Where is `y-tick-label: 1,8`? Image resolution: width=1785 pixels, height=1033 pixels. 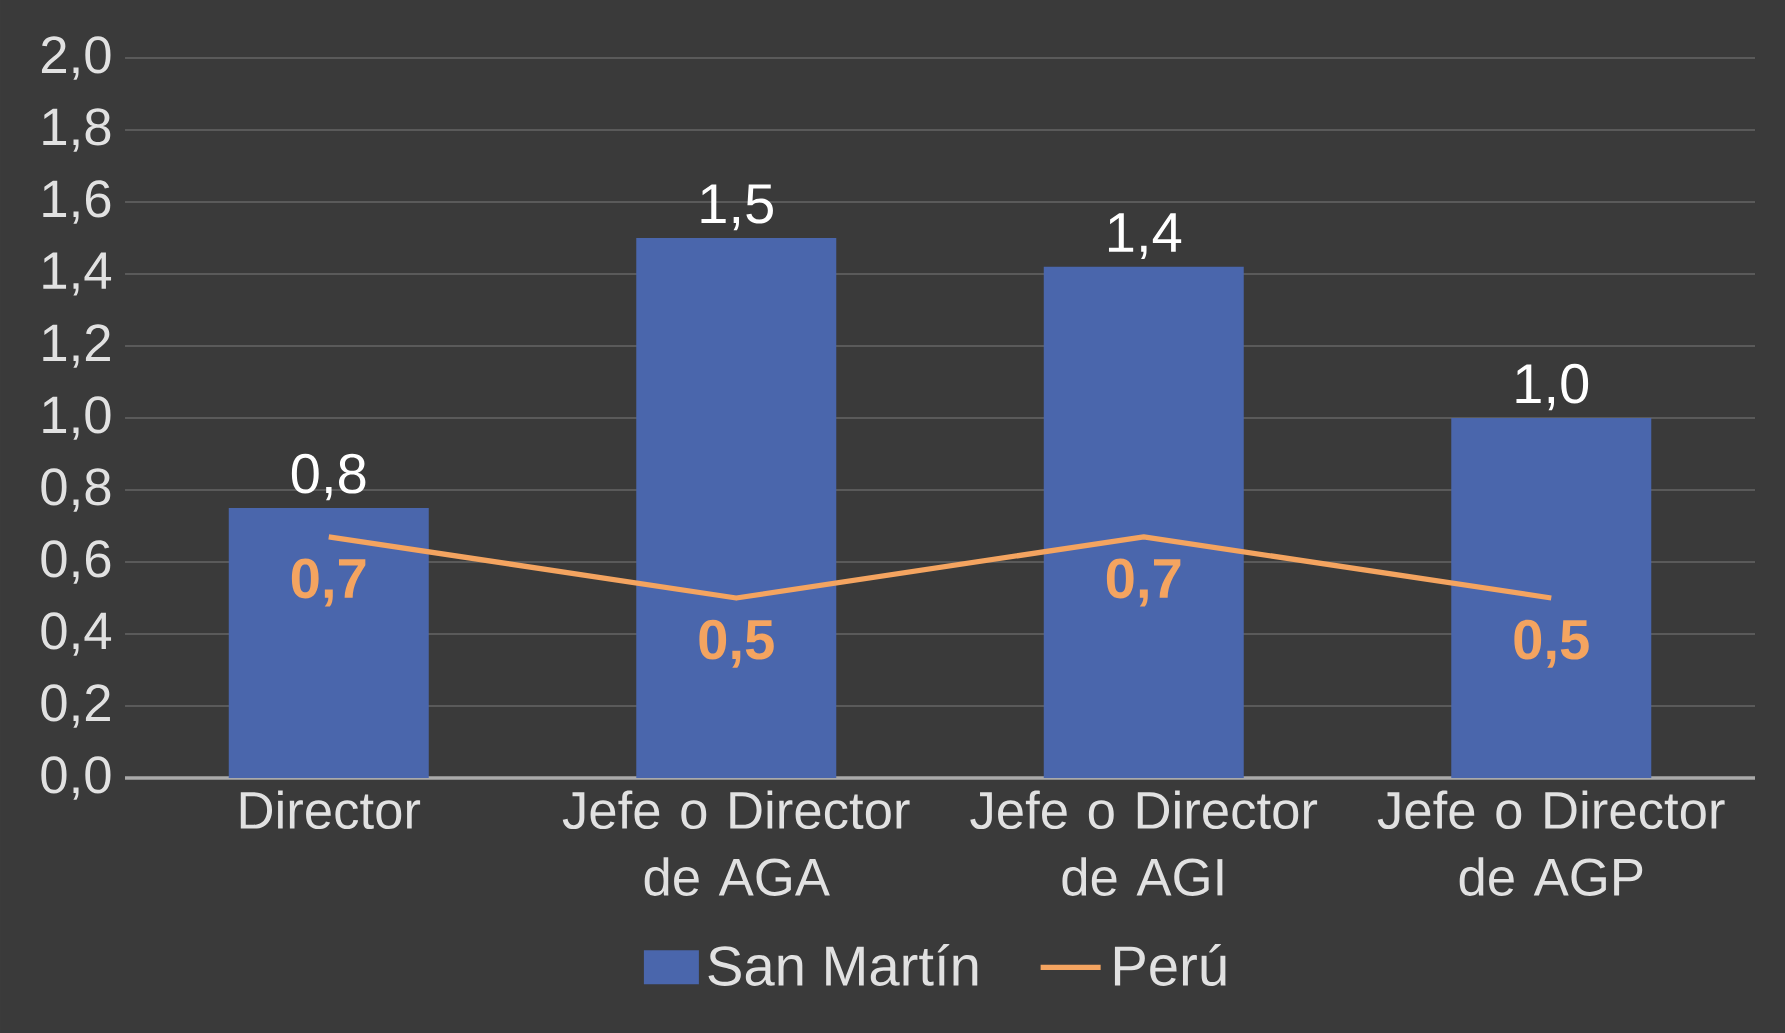
y-tick-label: 1,8 is located at coordinates (77, 130).